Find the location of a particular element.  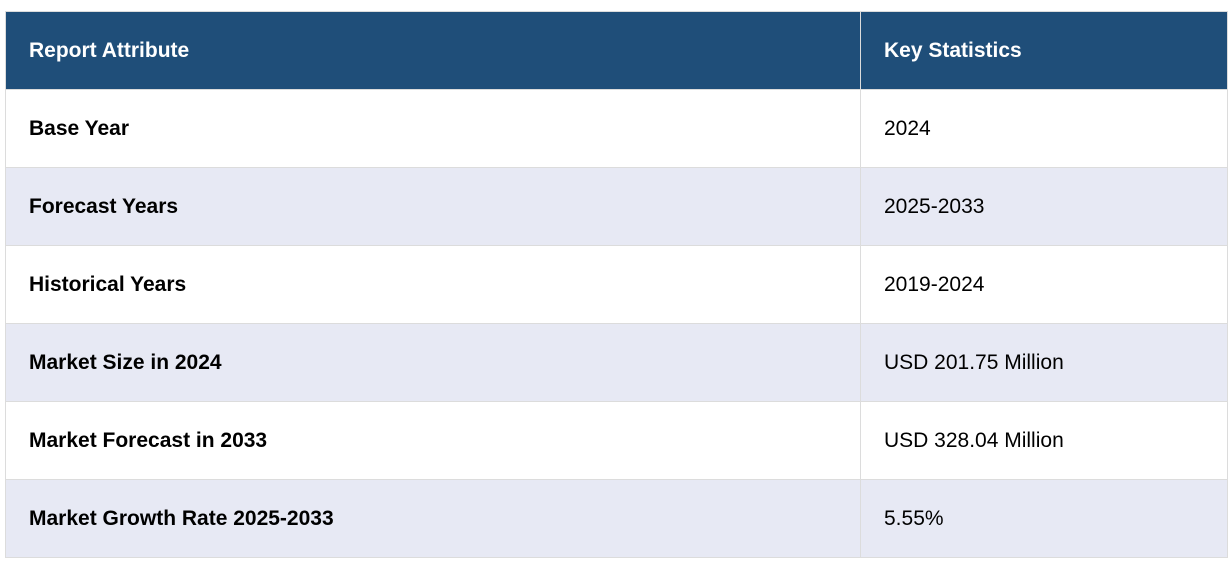

row-statistic-value: 2025-2033 is located at coordinates (1044, 206).